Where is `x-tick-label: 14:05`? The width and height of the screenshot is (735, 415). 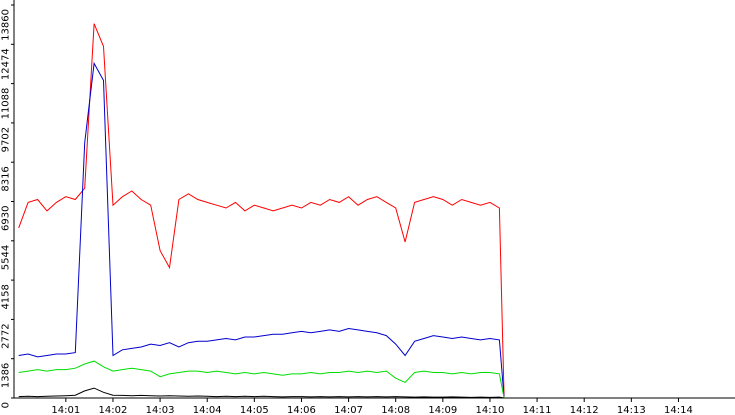 x-tick-label: 14:05 is located at coordinates (254, 410).